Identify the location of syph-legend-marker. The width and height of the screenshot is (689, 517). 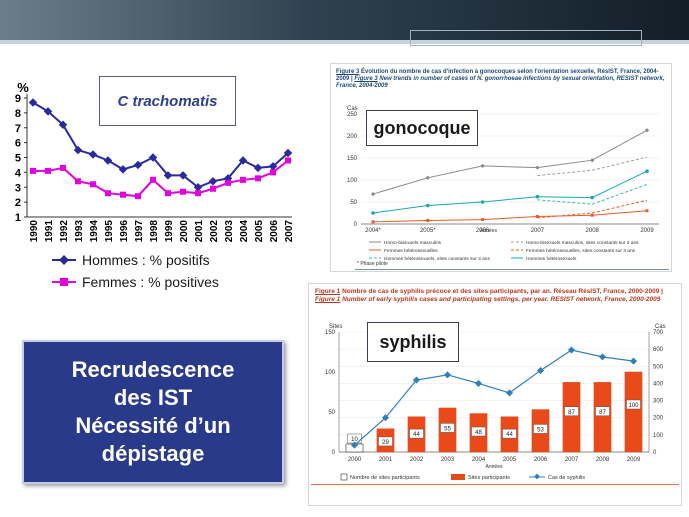
(537, 476).